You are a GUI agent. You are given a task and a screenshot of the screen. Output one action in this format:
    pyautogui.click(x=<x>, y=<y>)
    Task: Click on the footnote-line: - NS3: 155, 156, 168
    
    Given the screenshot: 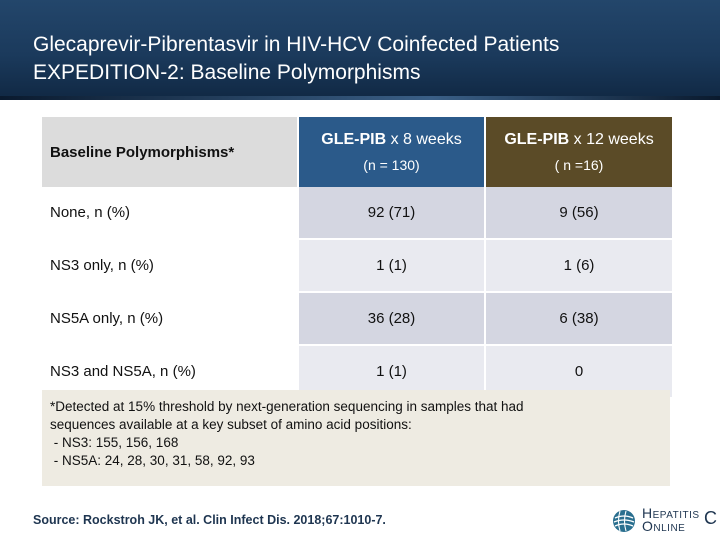 What is the action you would take?
    pyautogui.click(x=114, y=442)
    